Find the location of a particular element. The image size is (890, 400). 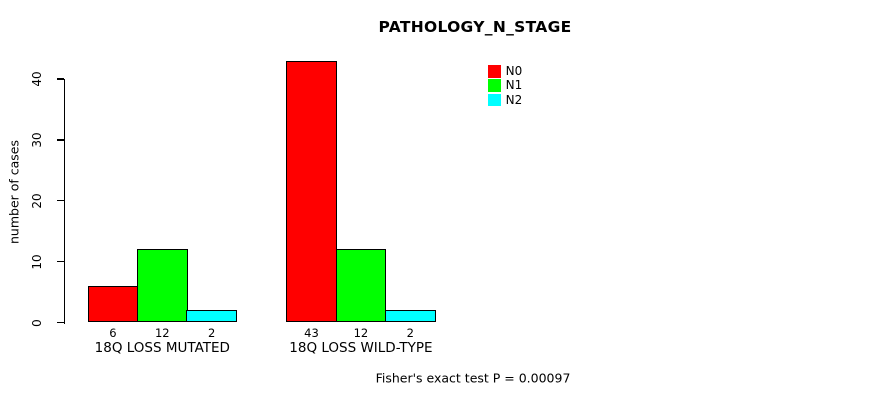

legend: N0 N1 N2 is located at coordinates (505, 86).